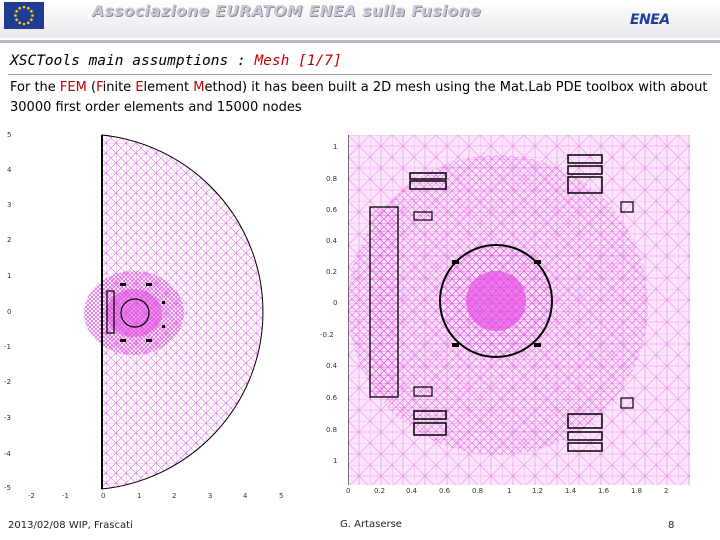  I want to click on footer-date-place: 2013/02/08 WIP, Frascati, so click(70, 525).